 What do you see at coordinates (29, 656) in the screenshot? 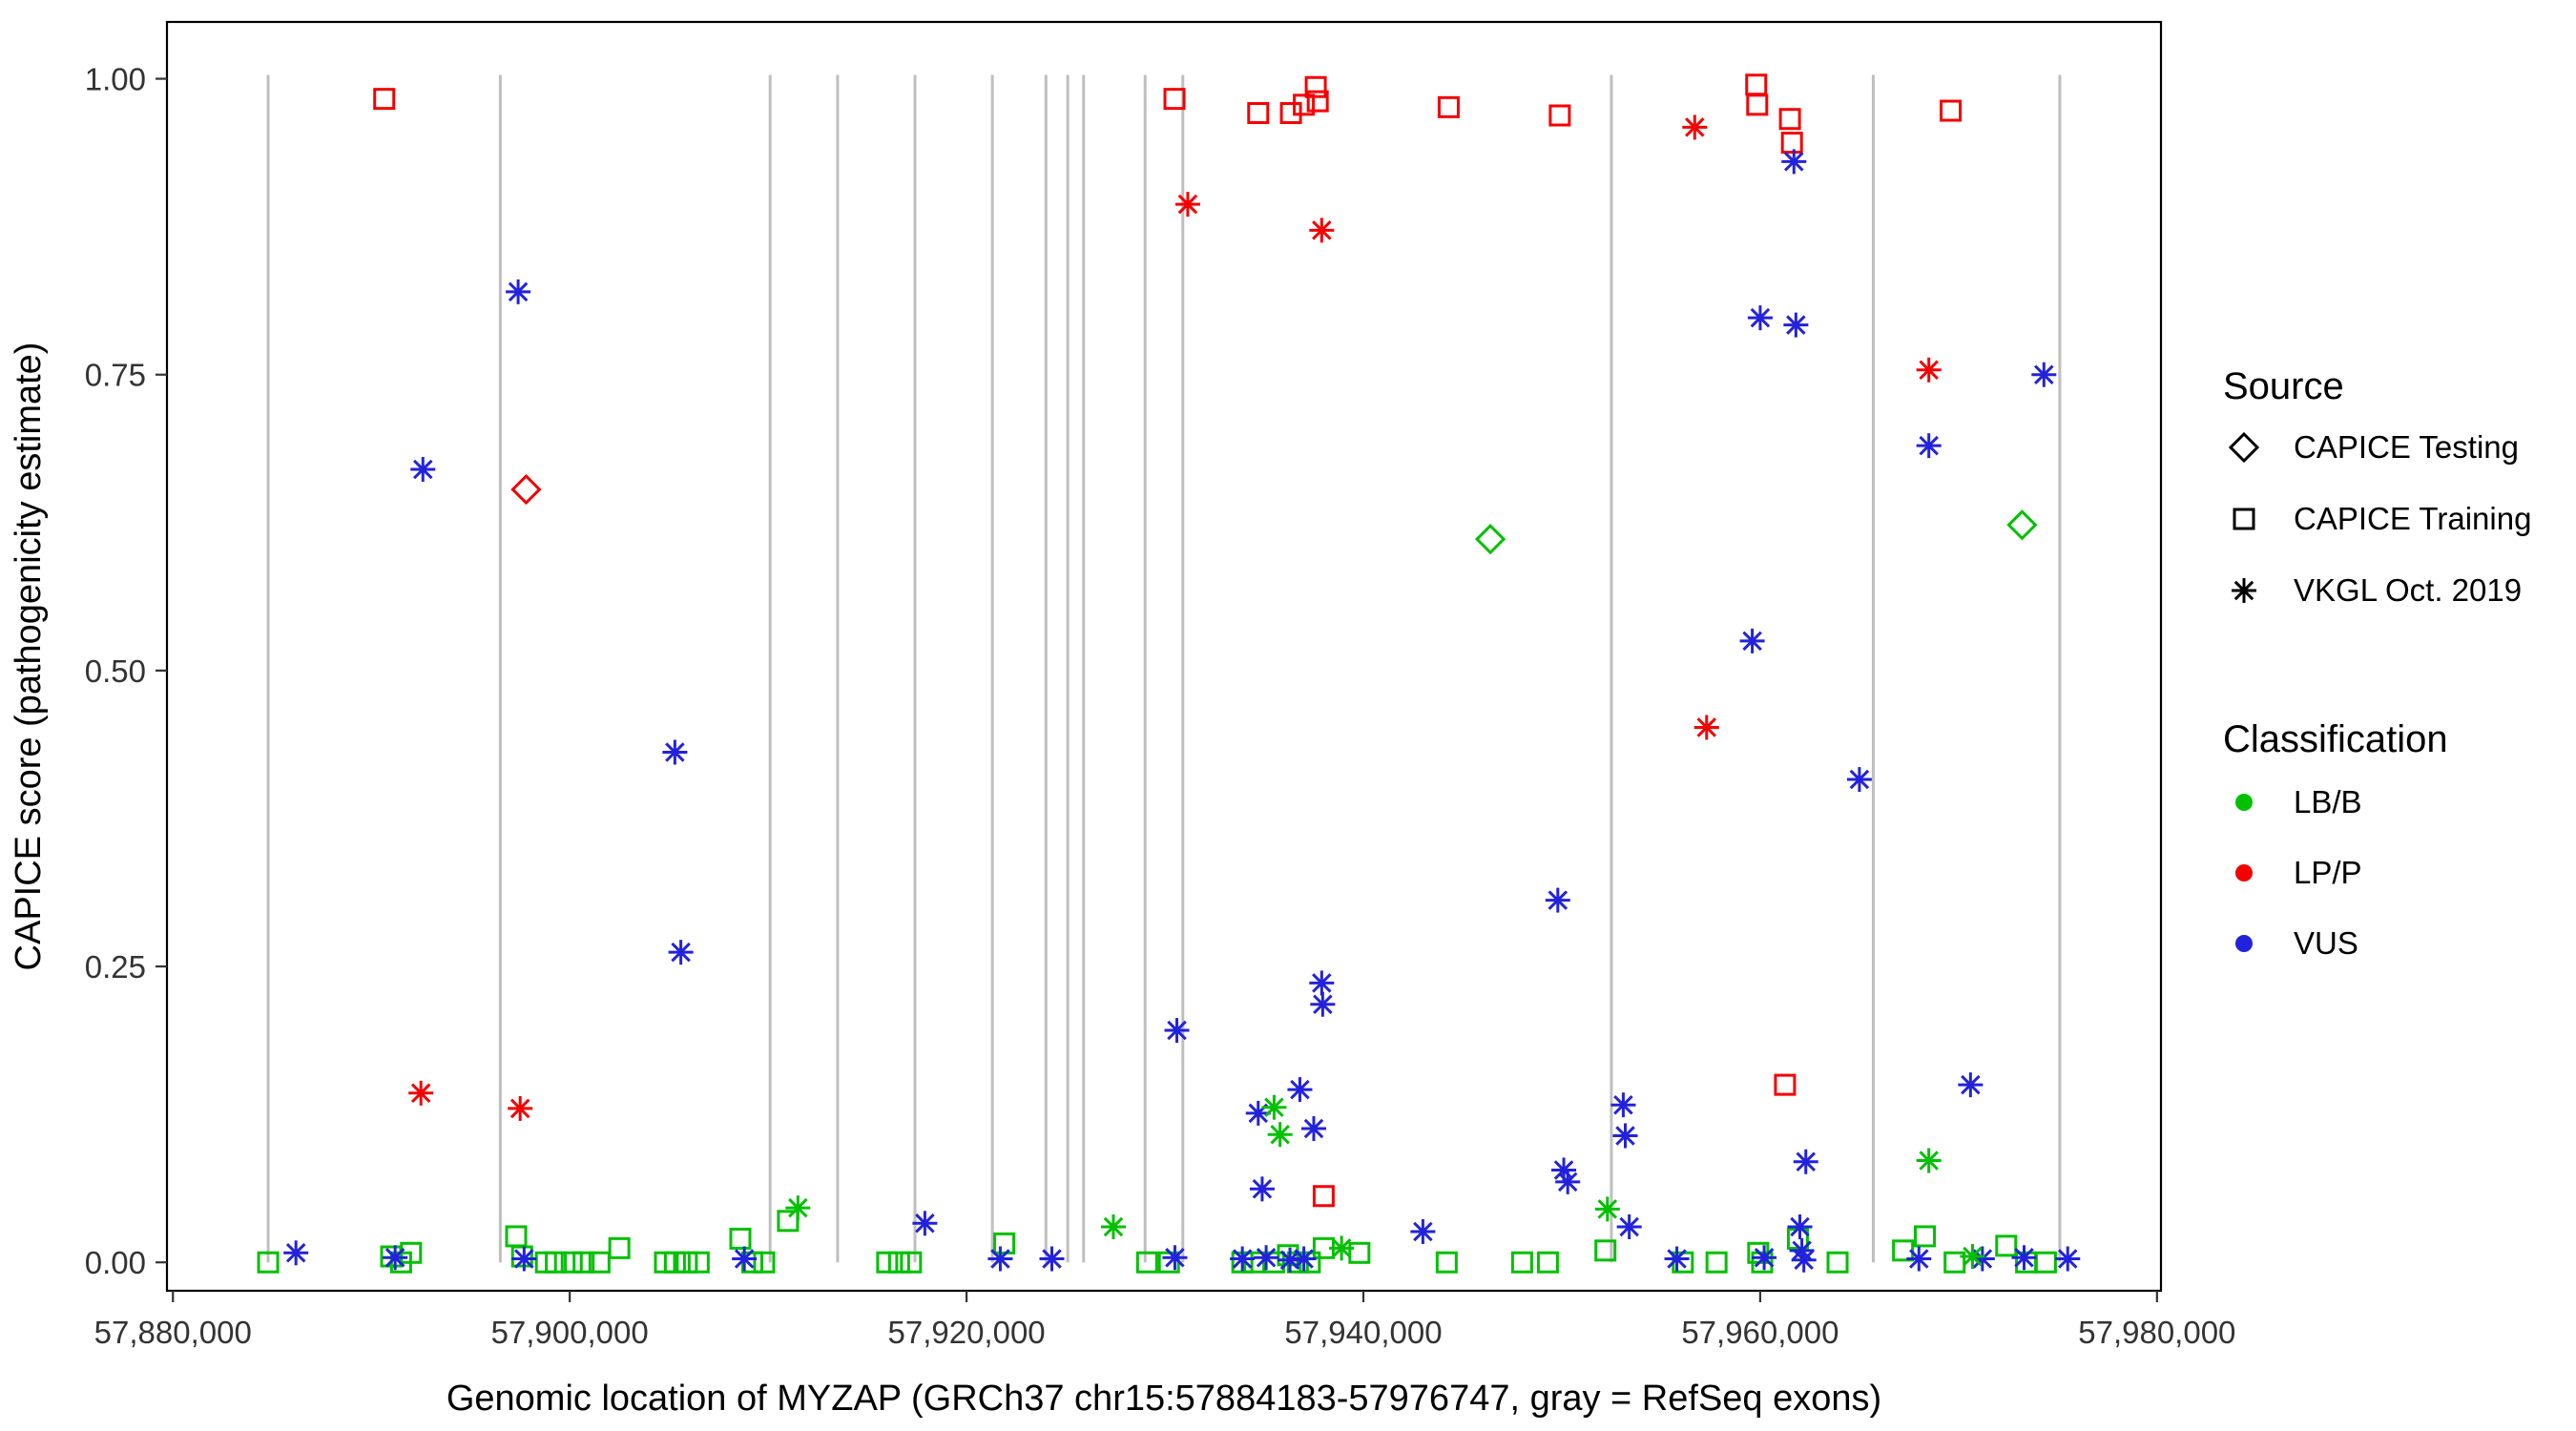
I see `y-axis-label: CAPICE score (pathogenicity estimate)` at bounding box center [29, 656].